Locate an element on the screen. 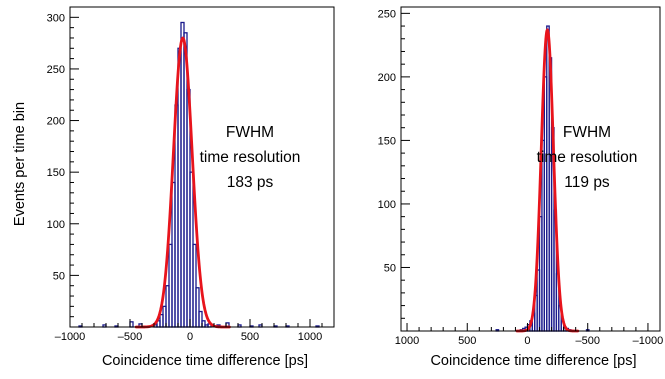 This screenshot has height=379, width=665. y-axis-label: Events per time bin is located at coordinates (20, 164).